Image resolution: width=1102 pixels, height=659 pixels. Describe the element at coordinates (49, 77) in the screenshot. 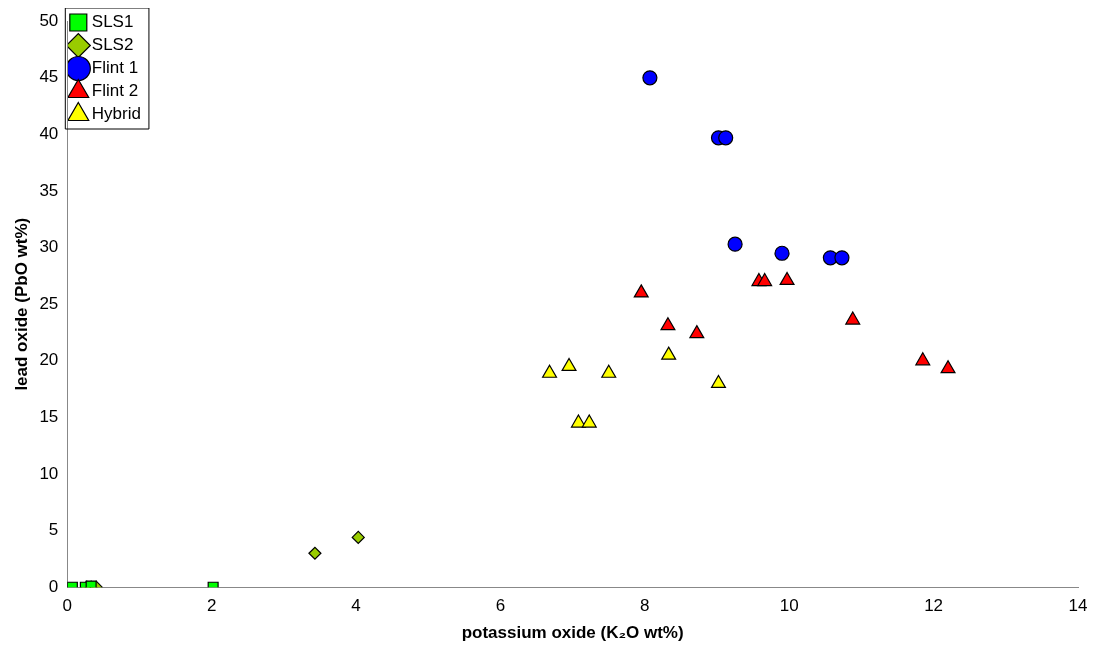

I see `y-tick-label: 45` at that location.